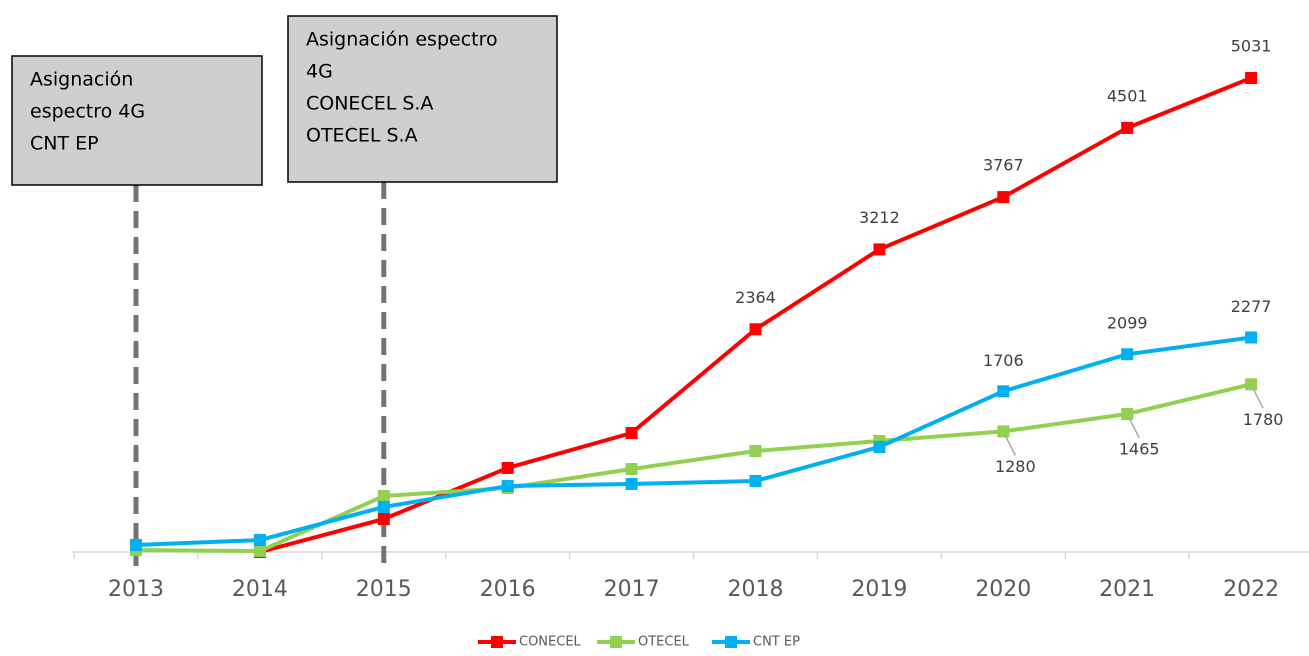  Describe the element at coordinates (384, 589) in the screenshot. I see `x-tick-label: 2015` at that location.